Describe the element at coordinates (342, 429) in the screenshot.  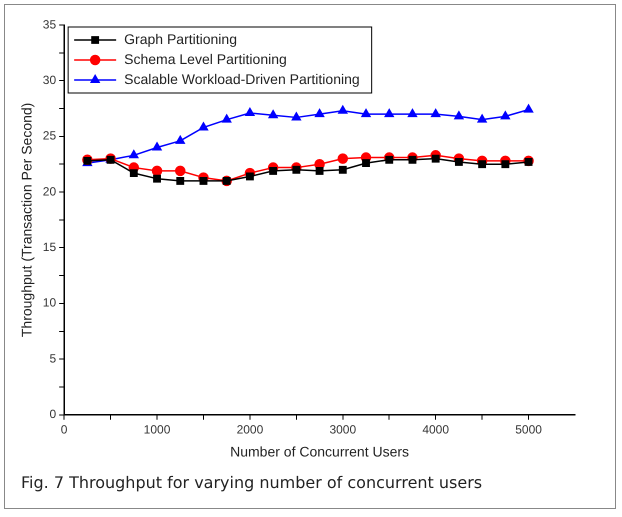
I see `x-tick-label: 3000` at that location.